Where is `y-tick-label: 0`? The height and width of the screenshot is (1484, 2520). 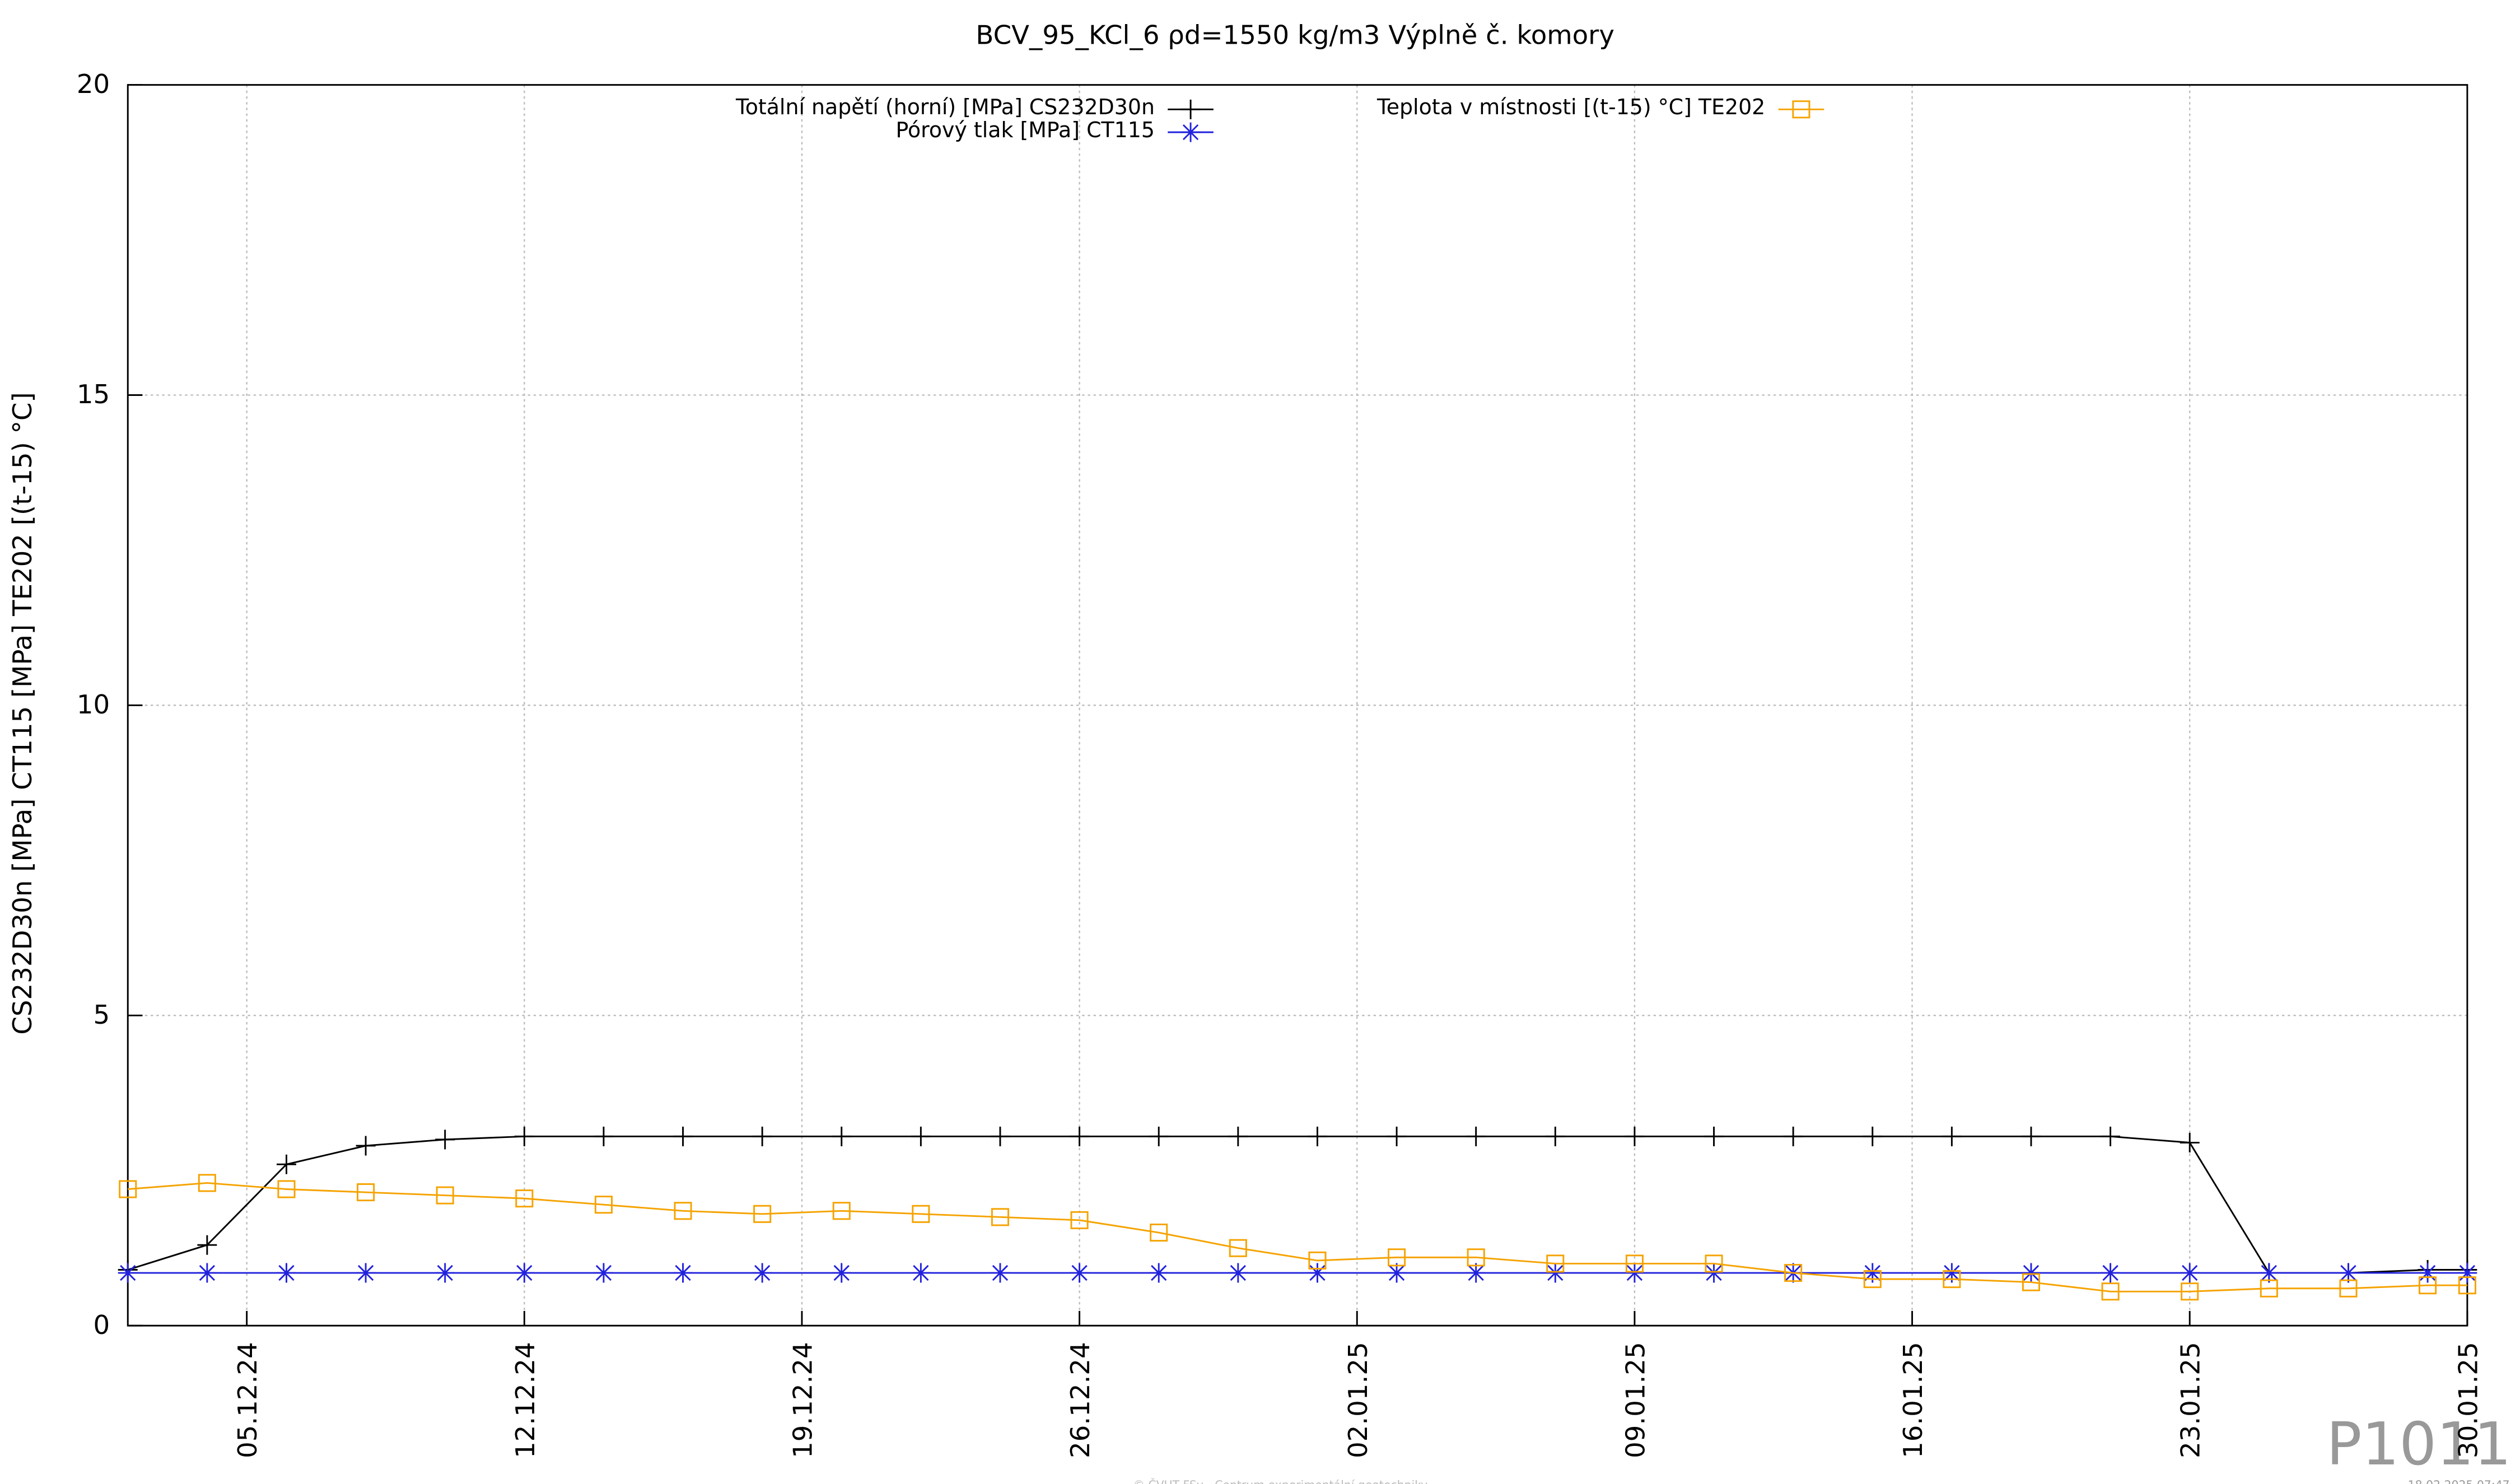 y-tick-label: 0 is located at coordinates (102, 1325).